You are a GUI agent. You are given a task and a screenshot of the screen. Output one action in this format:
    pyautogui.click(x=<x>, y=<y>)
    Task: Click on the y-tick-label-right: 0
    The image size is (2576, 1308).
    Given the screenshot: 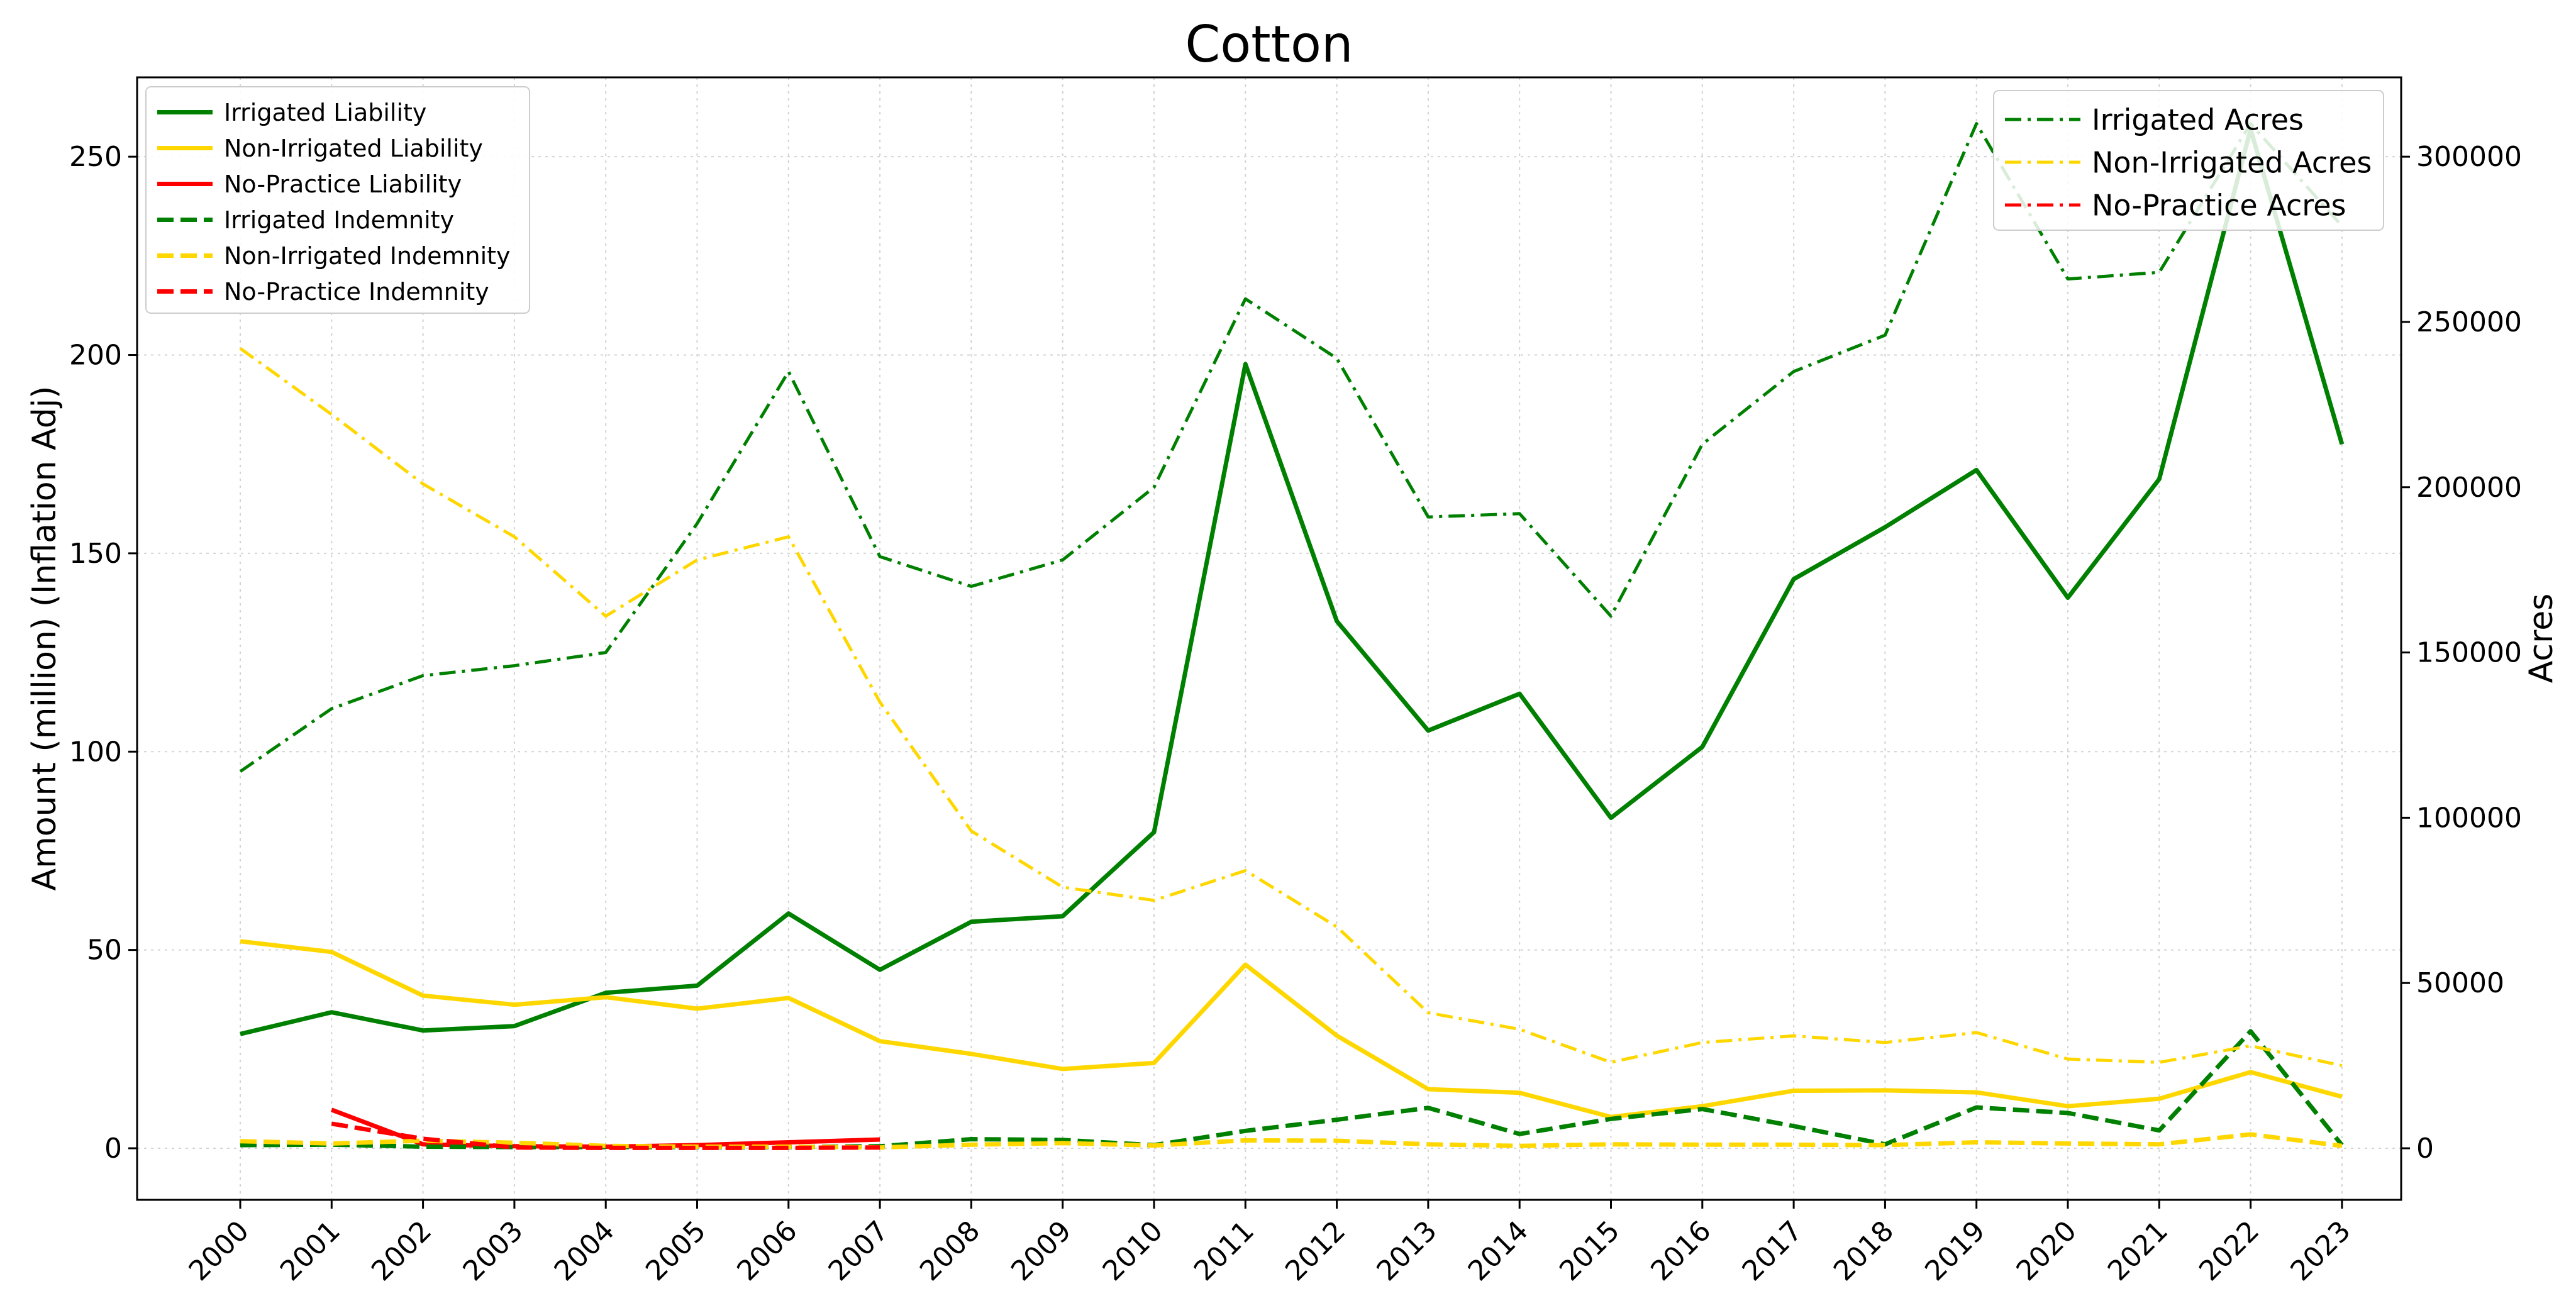 What is the action you would take?
    pyautogui.click(x=2425, y=1149)
    